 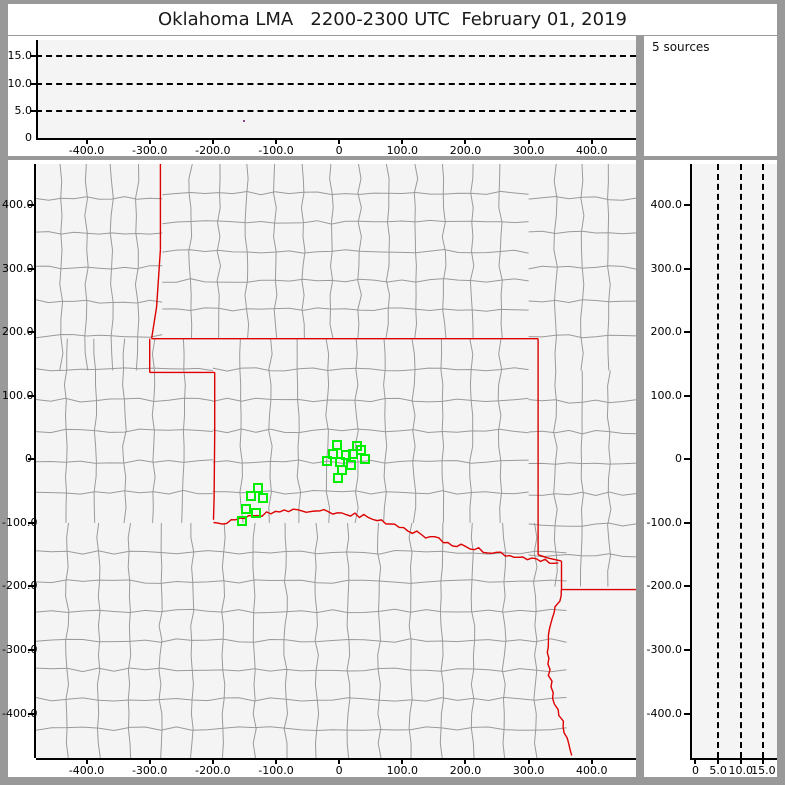 I want to click on time-height-x-tick-label: 0, so click(x=339, y=150).